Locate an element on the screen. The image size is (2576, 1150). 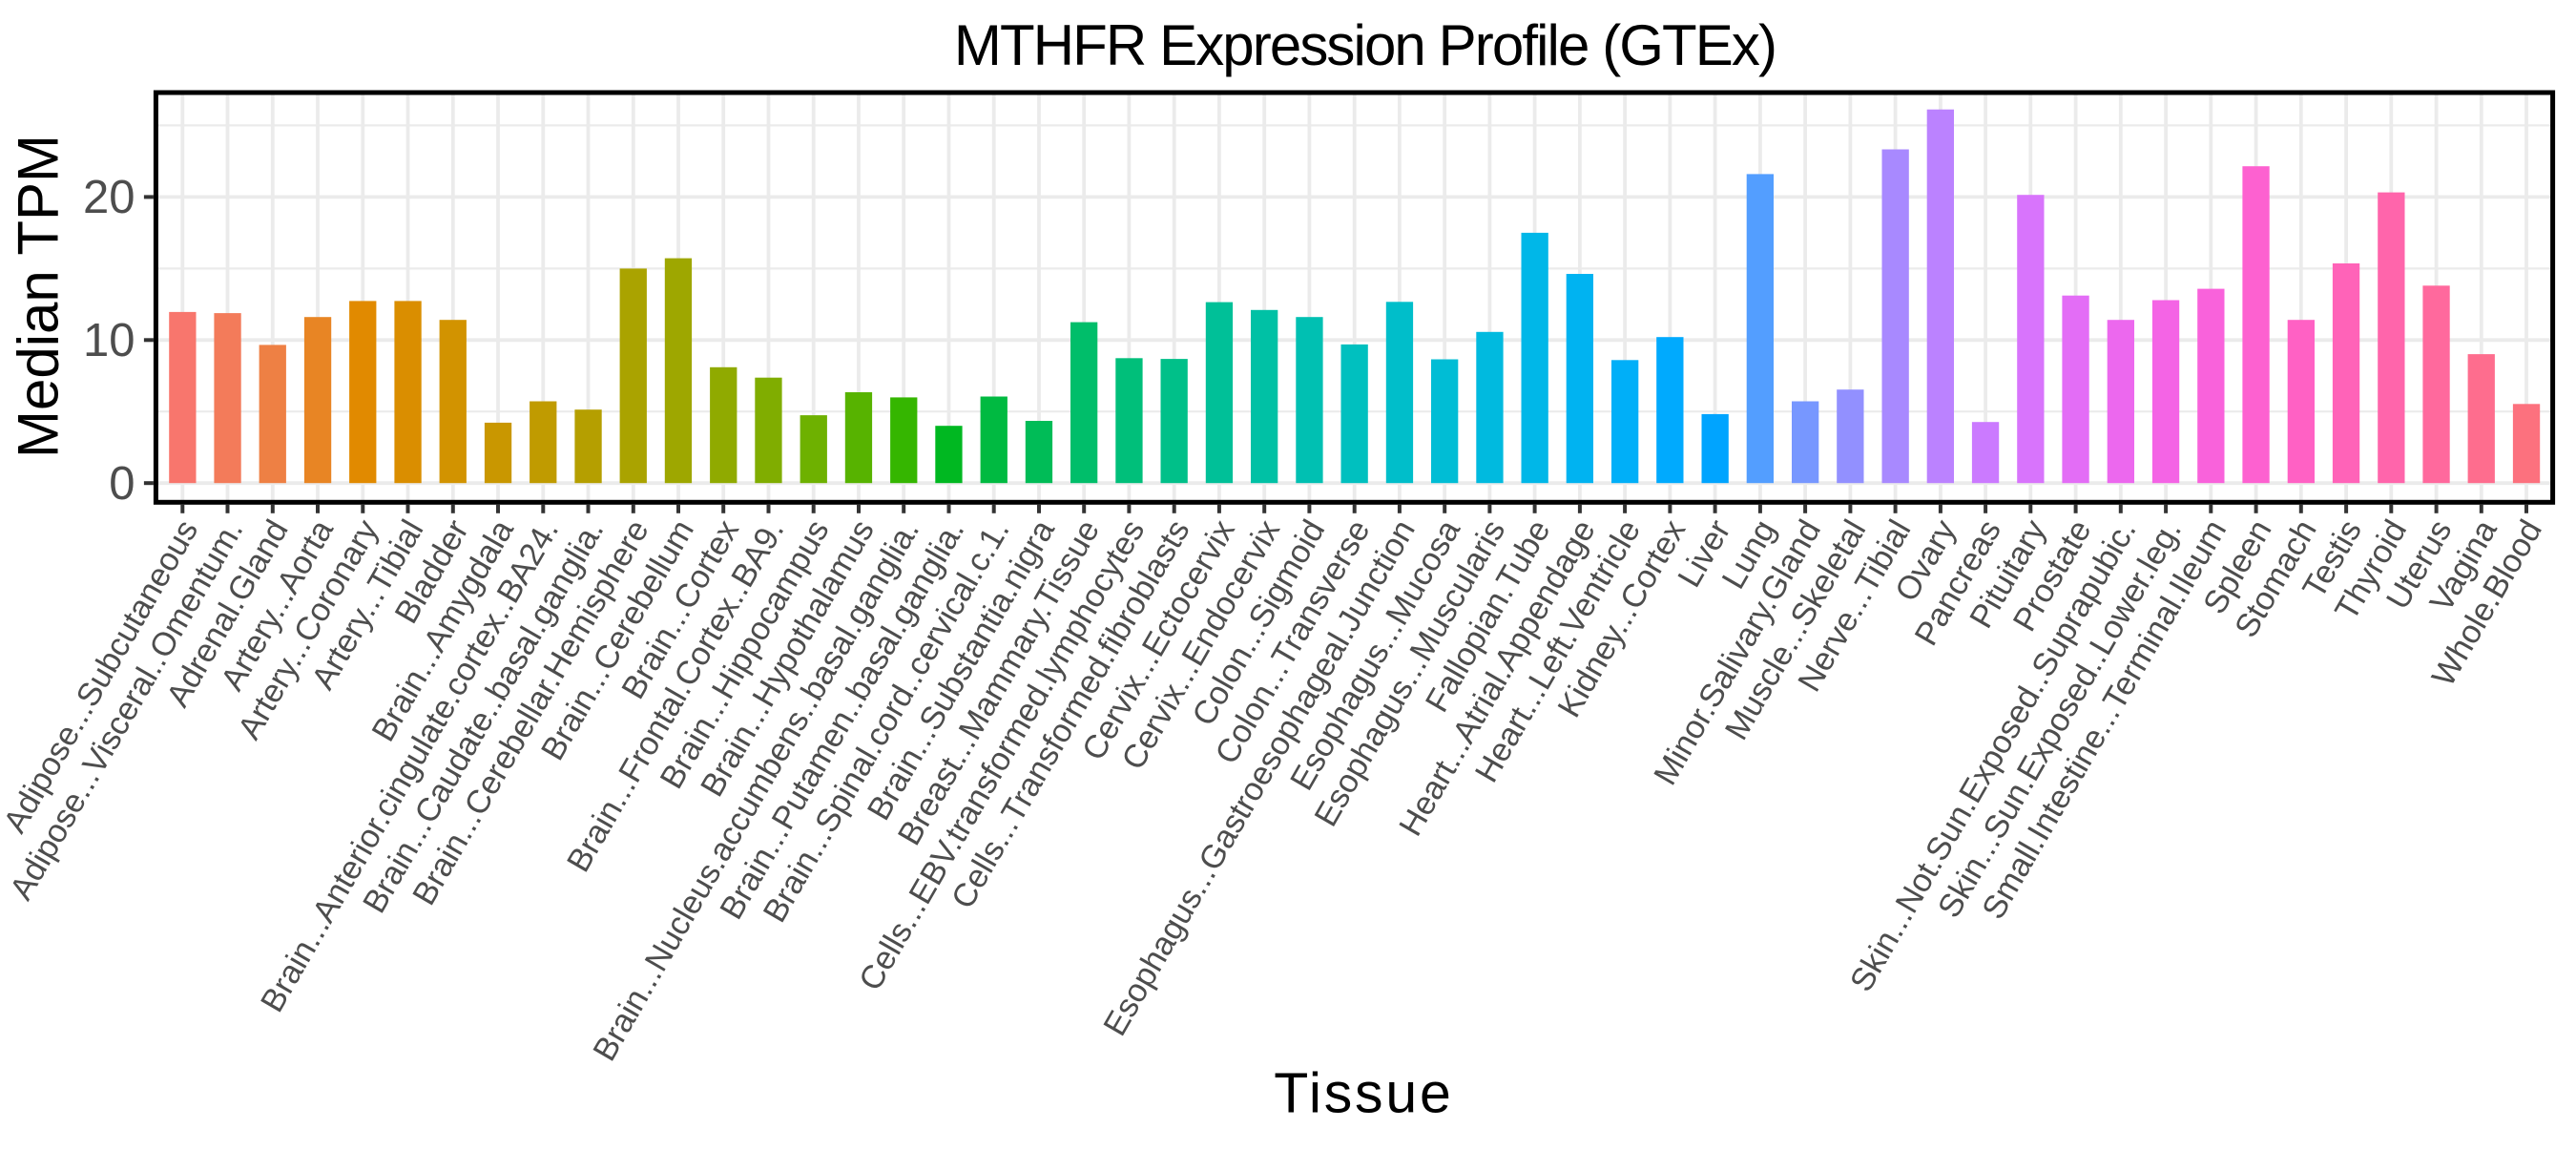
svg-text: 0 is located at coordinates (122, 484).